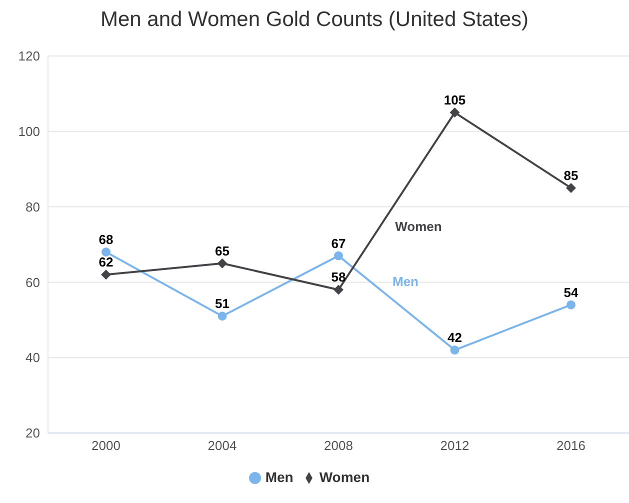 The width and height of the screenshot is (629, 503). Describe the element at coordinates (106, 446) in the screenshot. I see `x-tick-label: 2000` at that location.